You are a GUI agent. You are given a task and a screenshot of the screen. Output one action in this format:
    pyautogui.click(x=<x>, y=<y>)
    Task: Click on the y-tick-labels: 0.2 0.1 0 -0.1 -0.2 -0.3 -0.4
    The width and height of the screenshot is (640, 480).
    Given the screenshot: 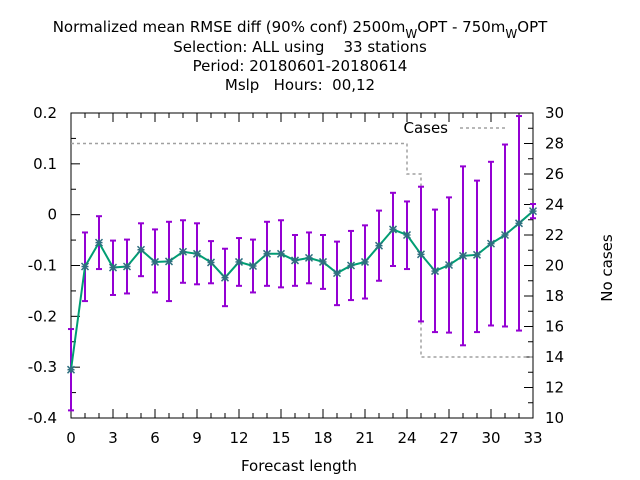 What is the action you would take?
    pyautogui.click(x=42, y=265)
    